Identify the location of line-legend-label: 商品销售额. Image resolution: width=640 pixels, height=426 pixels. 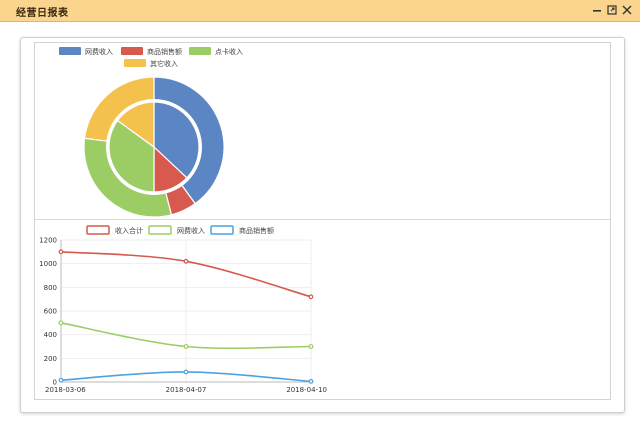
(256, 230).